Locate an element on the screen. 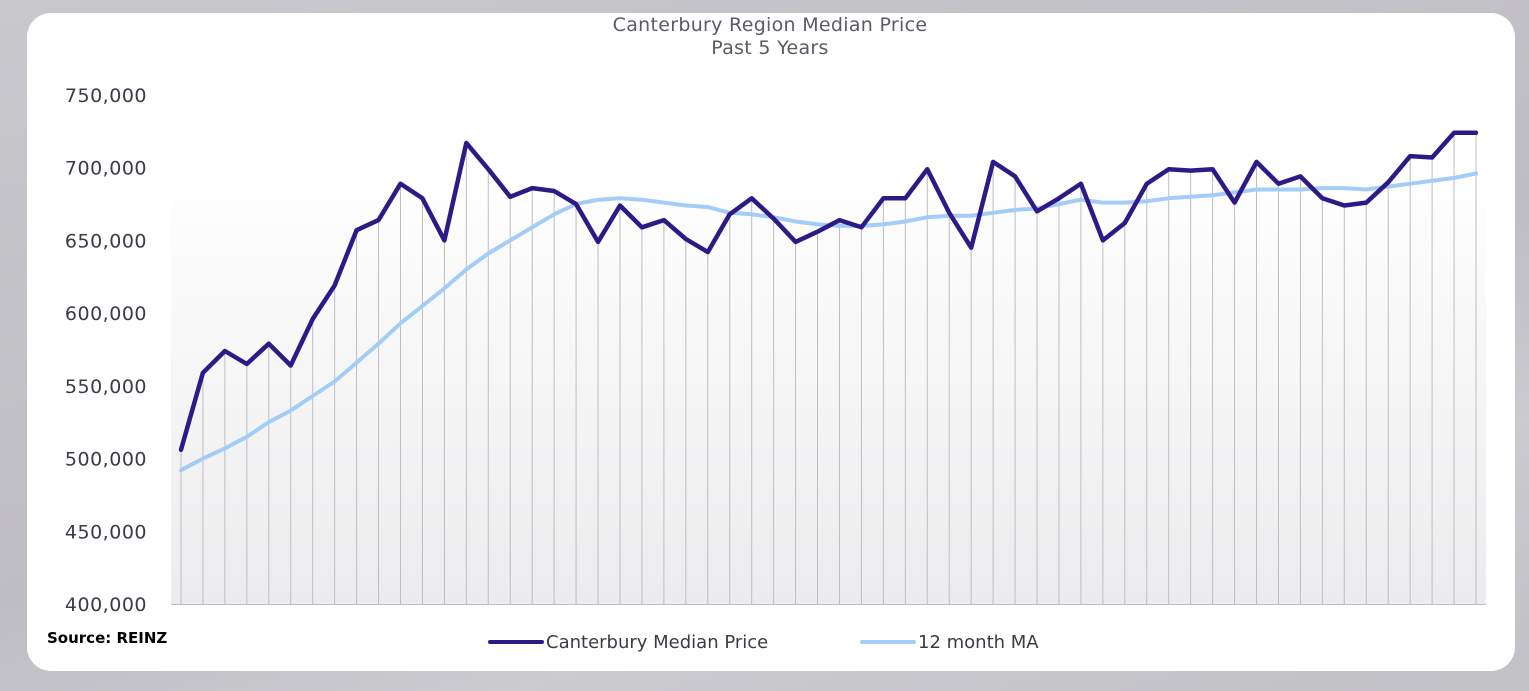 The width and height of the screenshot is (1529, 691). legend-item-median: Canterbury Median Price is located at coordinates (628, 642).